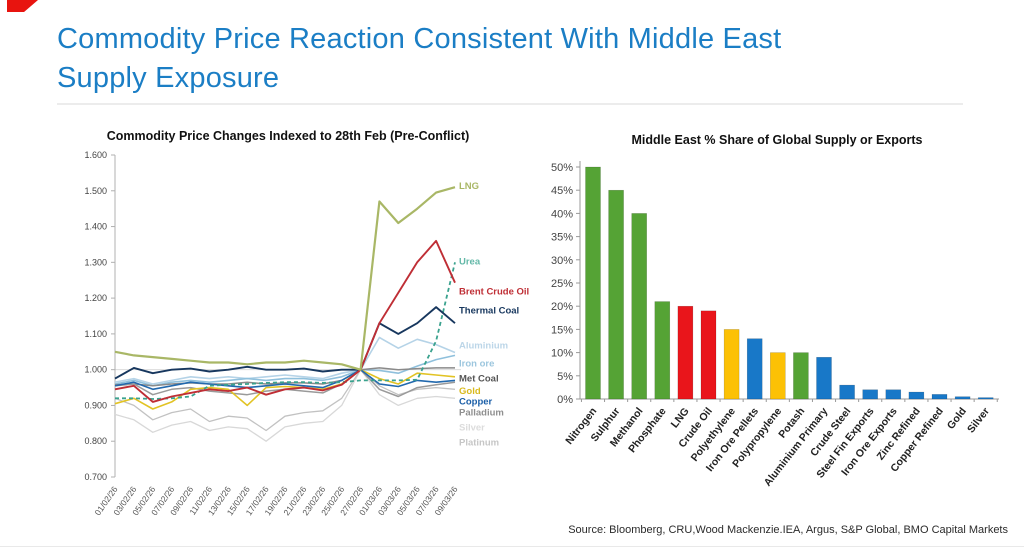  I want to click on y-tick-label: 1.600, so click(95, 155).